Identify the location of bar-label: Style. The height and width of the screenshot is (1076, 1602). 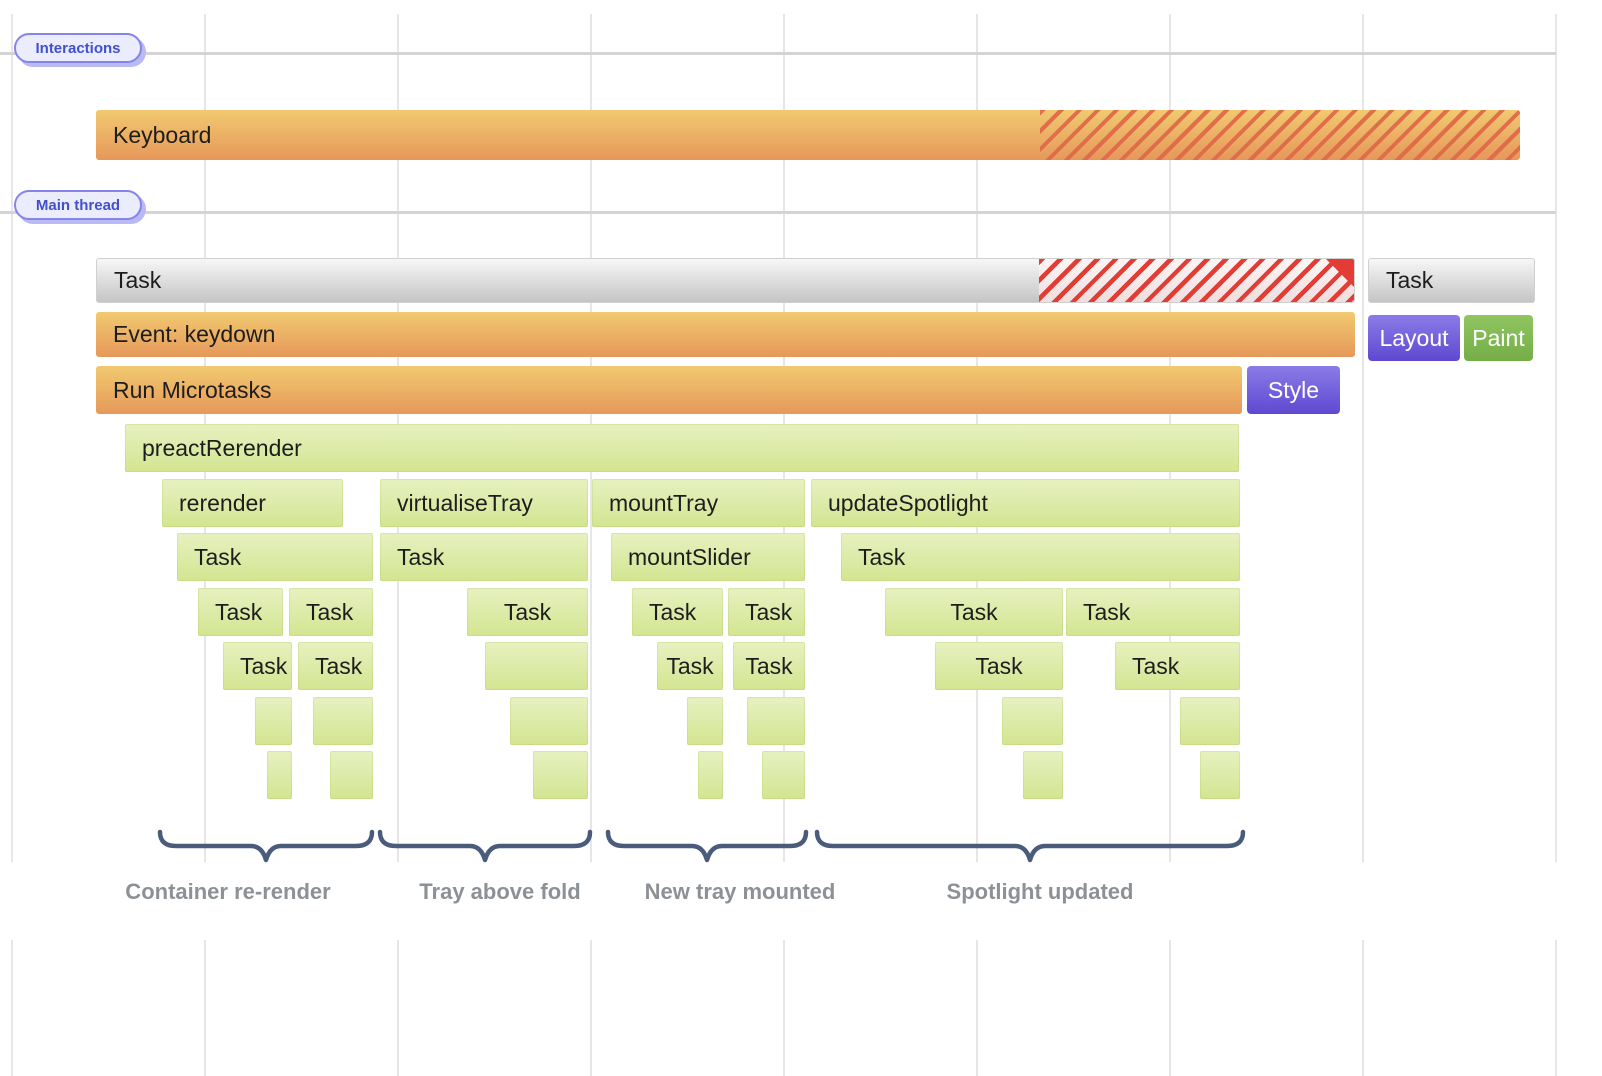
(1293, 389).